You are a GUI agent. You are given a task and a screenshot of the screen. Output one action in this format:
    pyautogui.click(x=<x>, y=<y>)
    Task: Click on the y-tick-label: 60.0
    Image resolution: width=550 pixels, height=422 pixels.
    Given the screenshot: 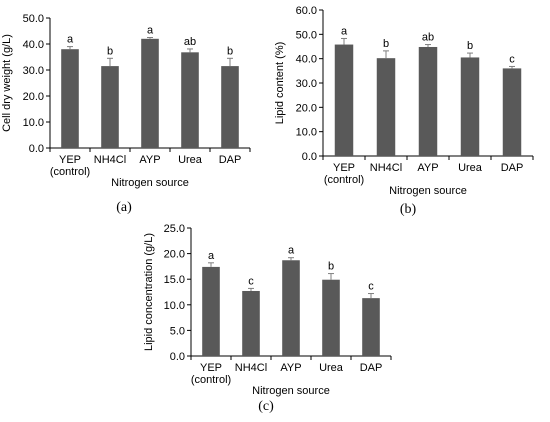 What is the action you would take?
    pyautogui.click(x=306, y=11)
    